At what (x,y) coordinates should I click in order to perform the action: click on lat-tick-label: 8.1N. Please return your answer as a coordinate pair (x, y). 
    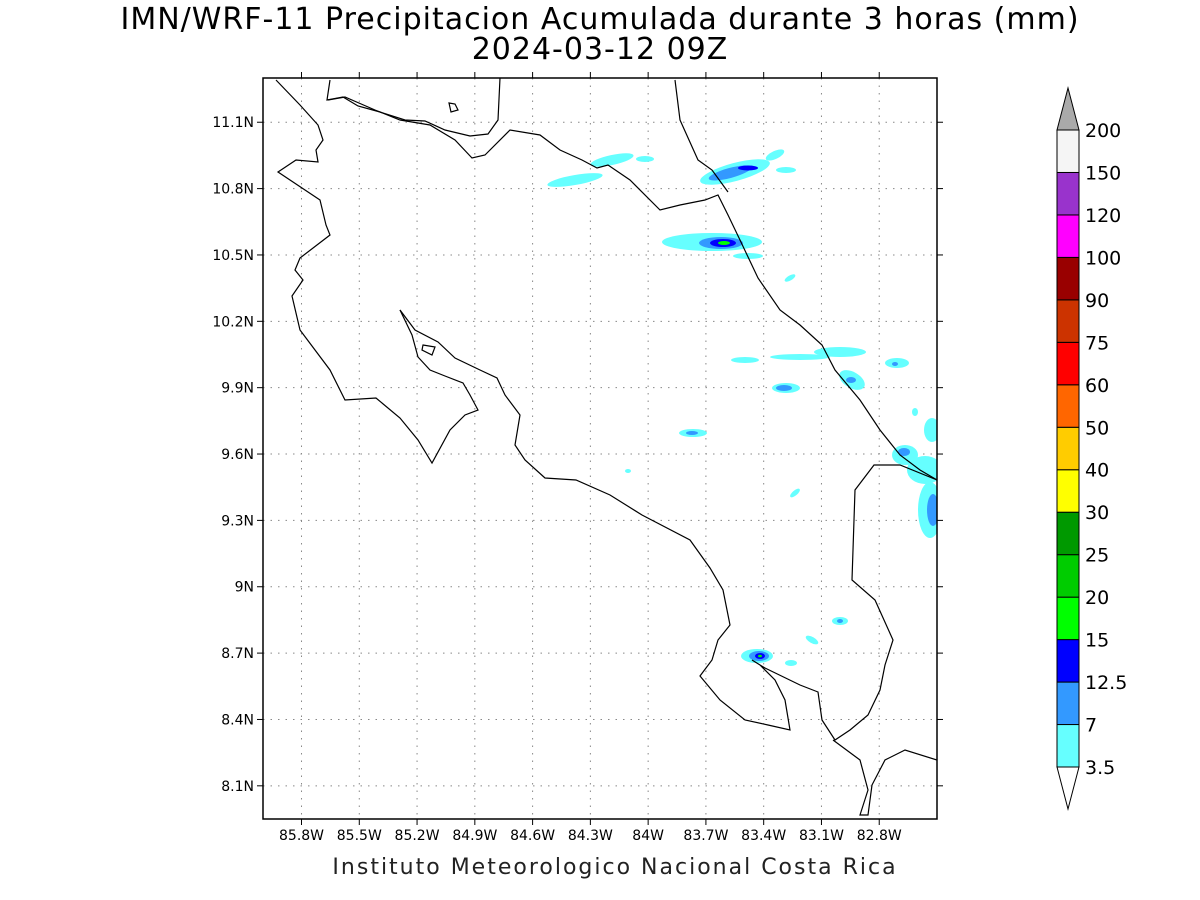
    Looking at the image, I should click on (237, 787).